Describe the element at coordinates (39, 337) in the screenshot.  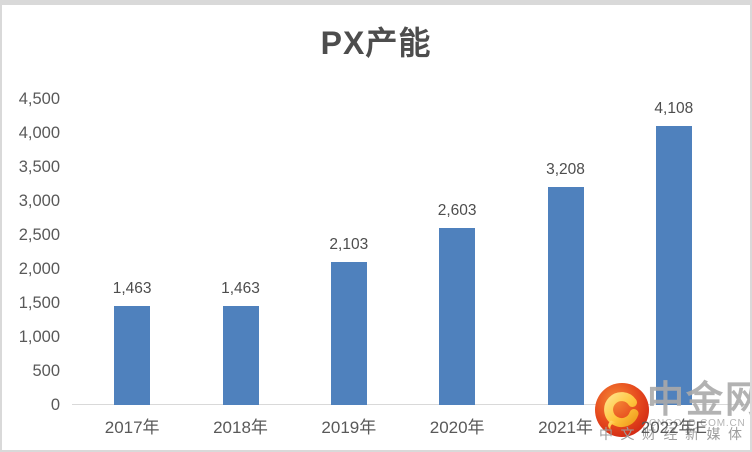
I see `y-axis-tick-label: 1,000` at that location.